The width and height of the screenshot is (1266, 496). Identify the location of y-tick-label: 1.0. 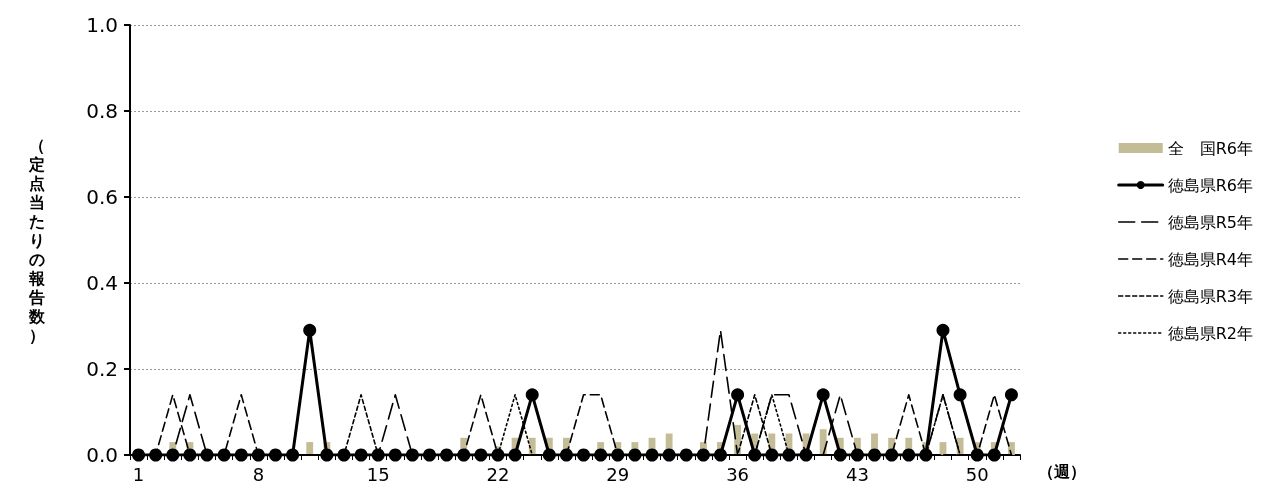
(102, 25).